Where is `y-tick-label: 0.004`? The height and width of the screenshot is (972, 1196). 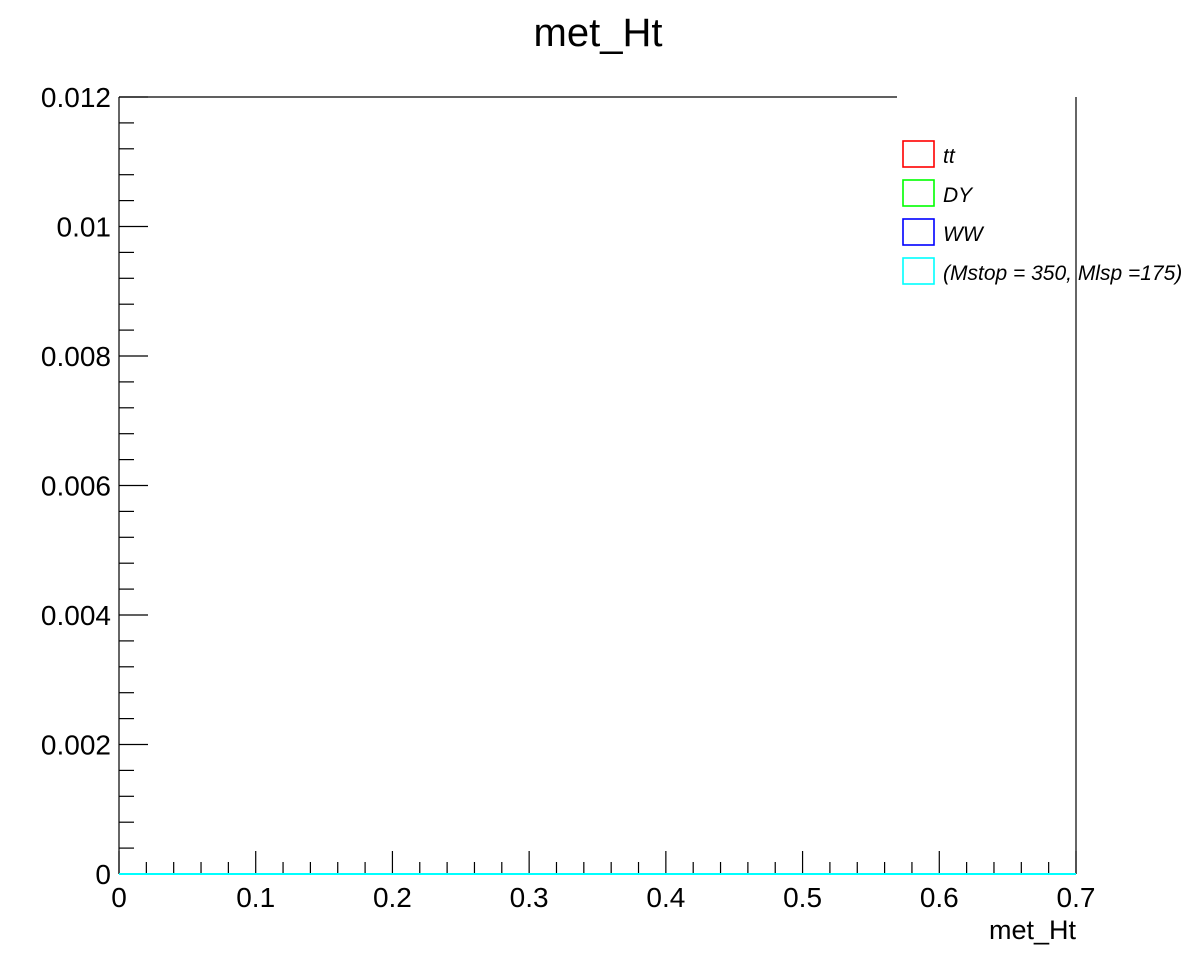
y-tick-label: 0.004 is located at coordinates (76, 615).